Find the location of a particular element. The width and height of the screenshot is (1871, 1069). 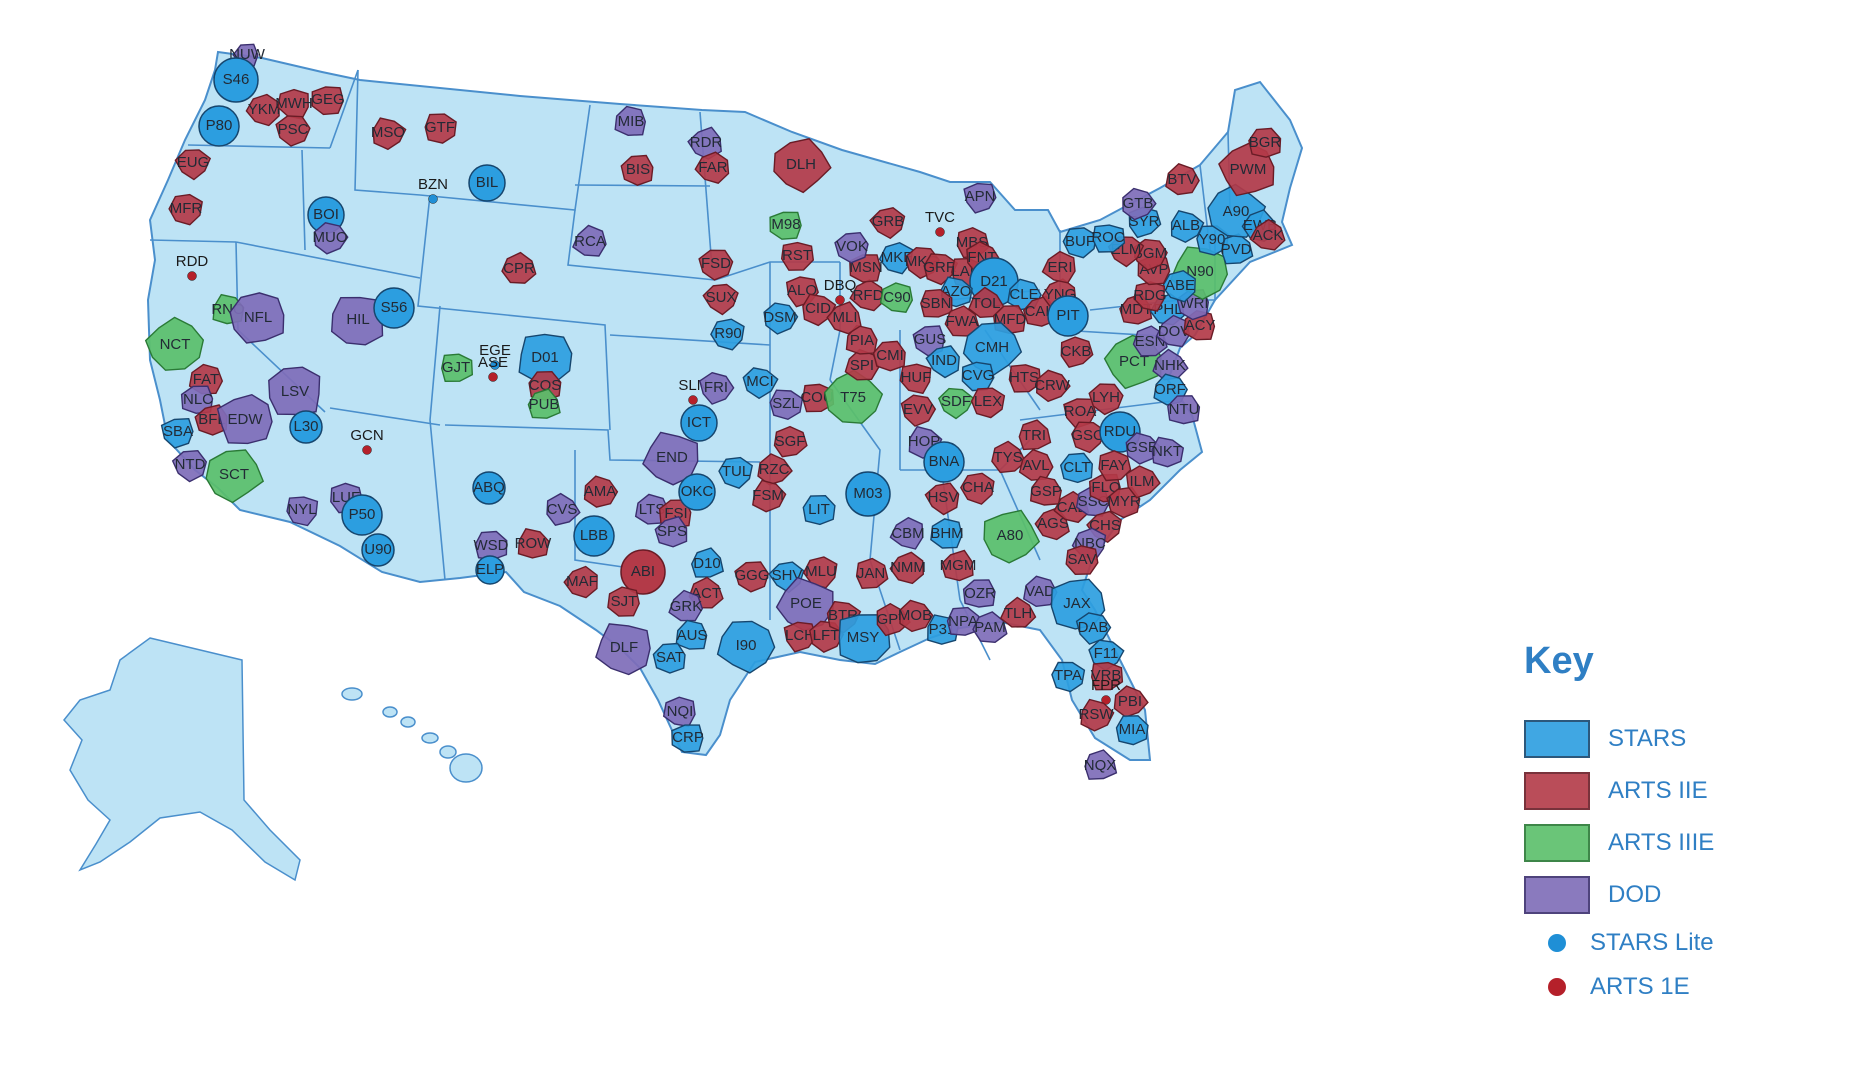

facility-cpr: CPR is located at coordinates (519, 267).